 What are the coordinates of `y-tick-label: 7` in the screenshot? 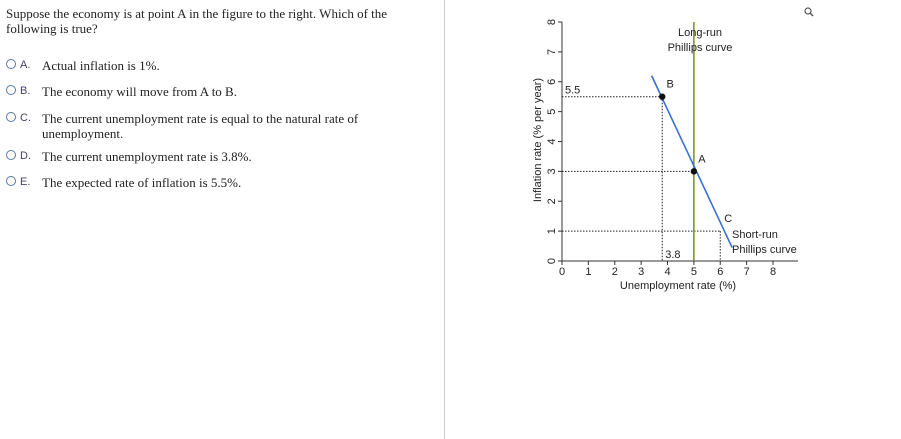 It's located at (552, 52).